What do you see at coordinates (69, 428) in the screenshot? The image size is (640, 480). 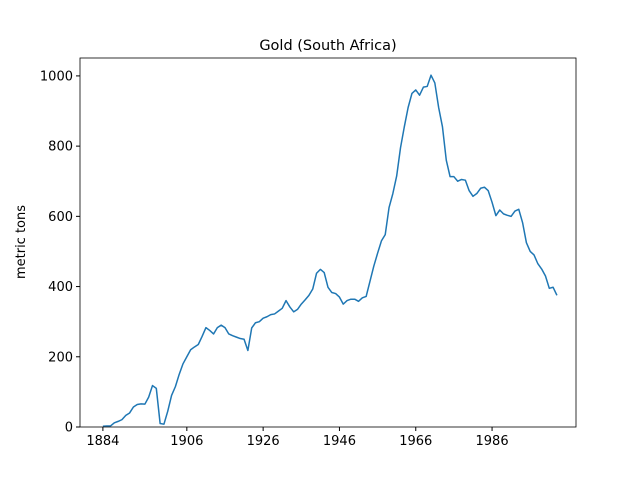 I see `y-tick-label: 0` at bounding box center [69, 428].